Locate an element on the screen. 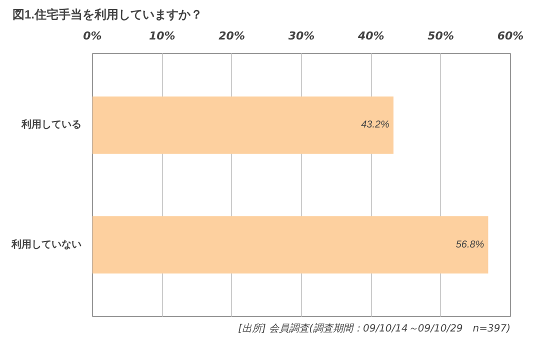  data-label: 43.2% is located at coordinates (375, 125).